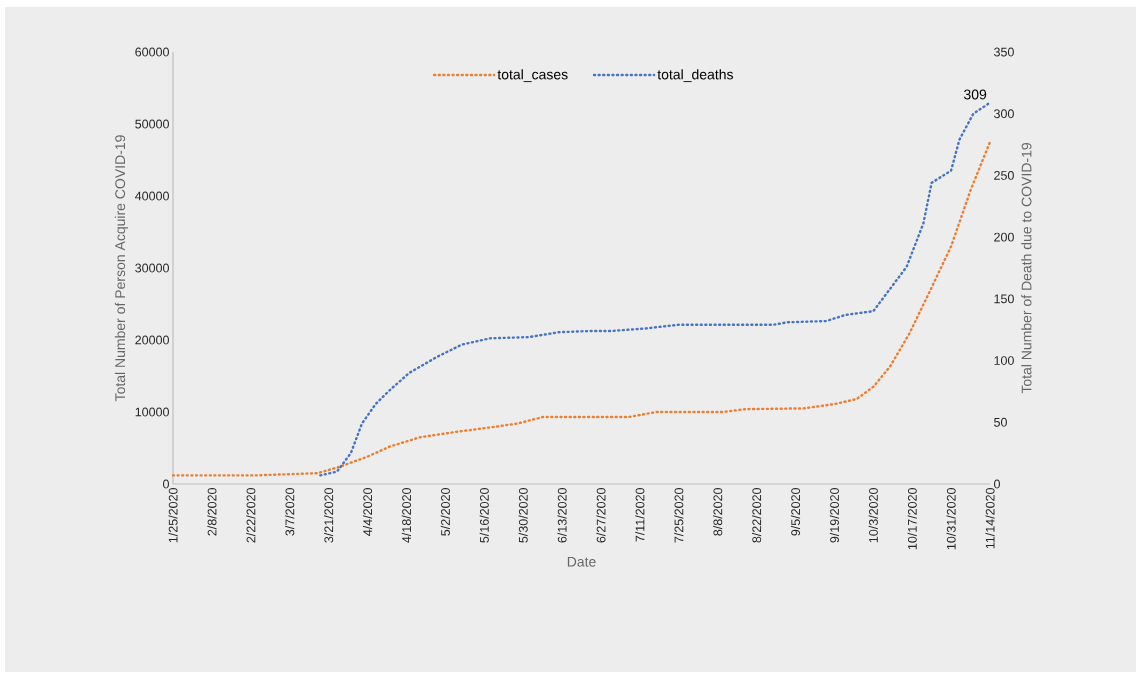 This screenshot has height=679, width=1141. I want to click on x-tick-label: 5/16/2020, so click(484, 515).